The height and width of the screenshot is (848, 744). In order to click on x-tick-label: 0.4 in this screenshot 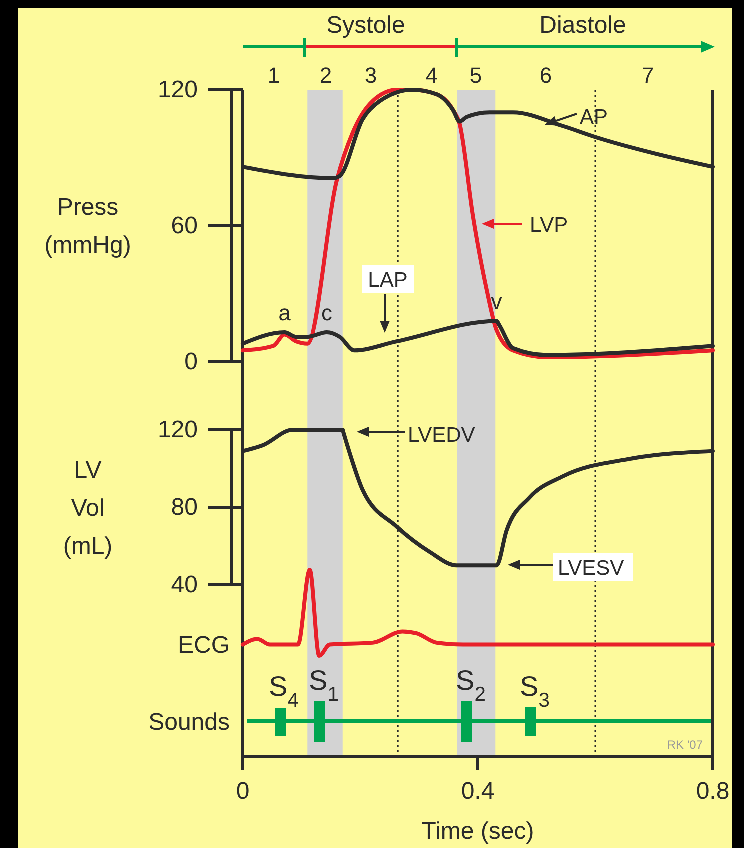, I will do `click(478, 792)`.